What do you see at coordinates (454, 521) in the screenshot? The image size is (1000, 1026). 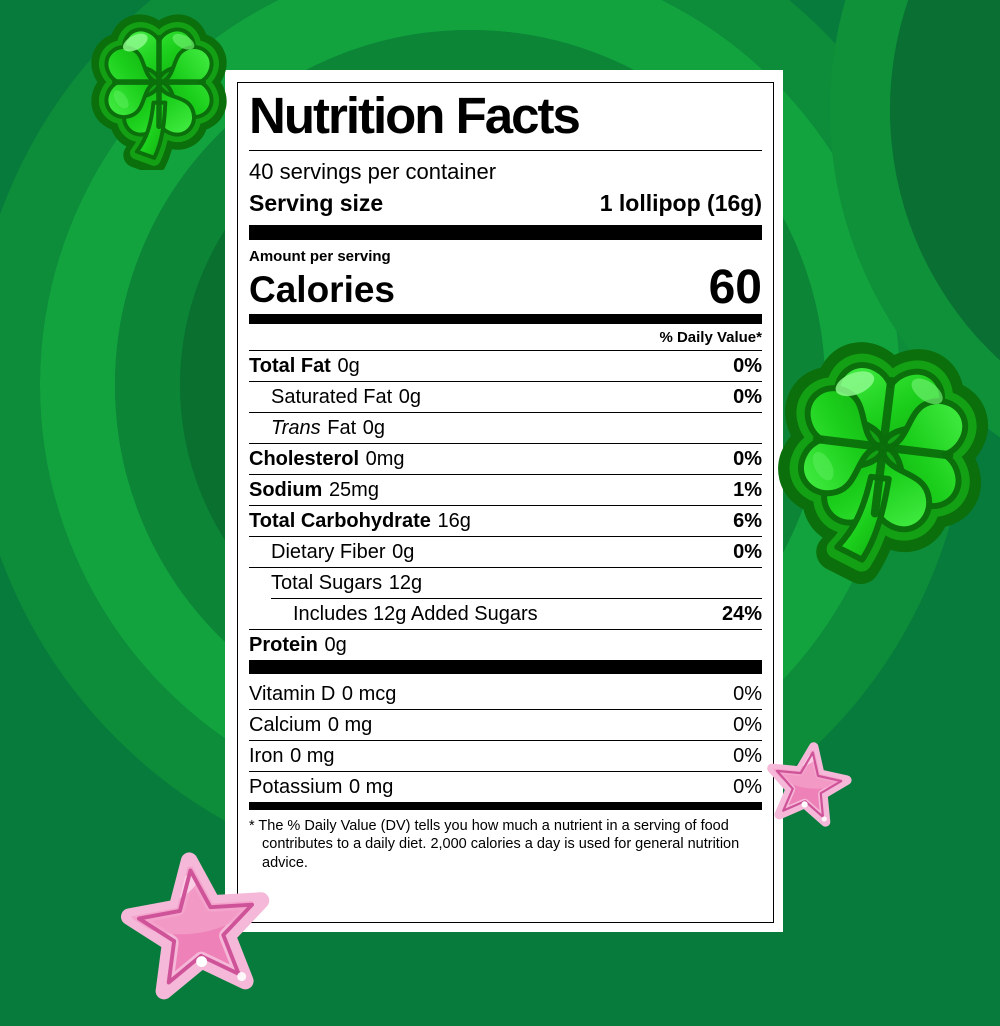 I see `nutrient-amount: 16g` at bounding box center [454, 521].